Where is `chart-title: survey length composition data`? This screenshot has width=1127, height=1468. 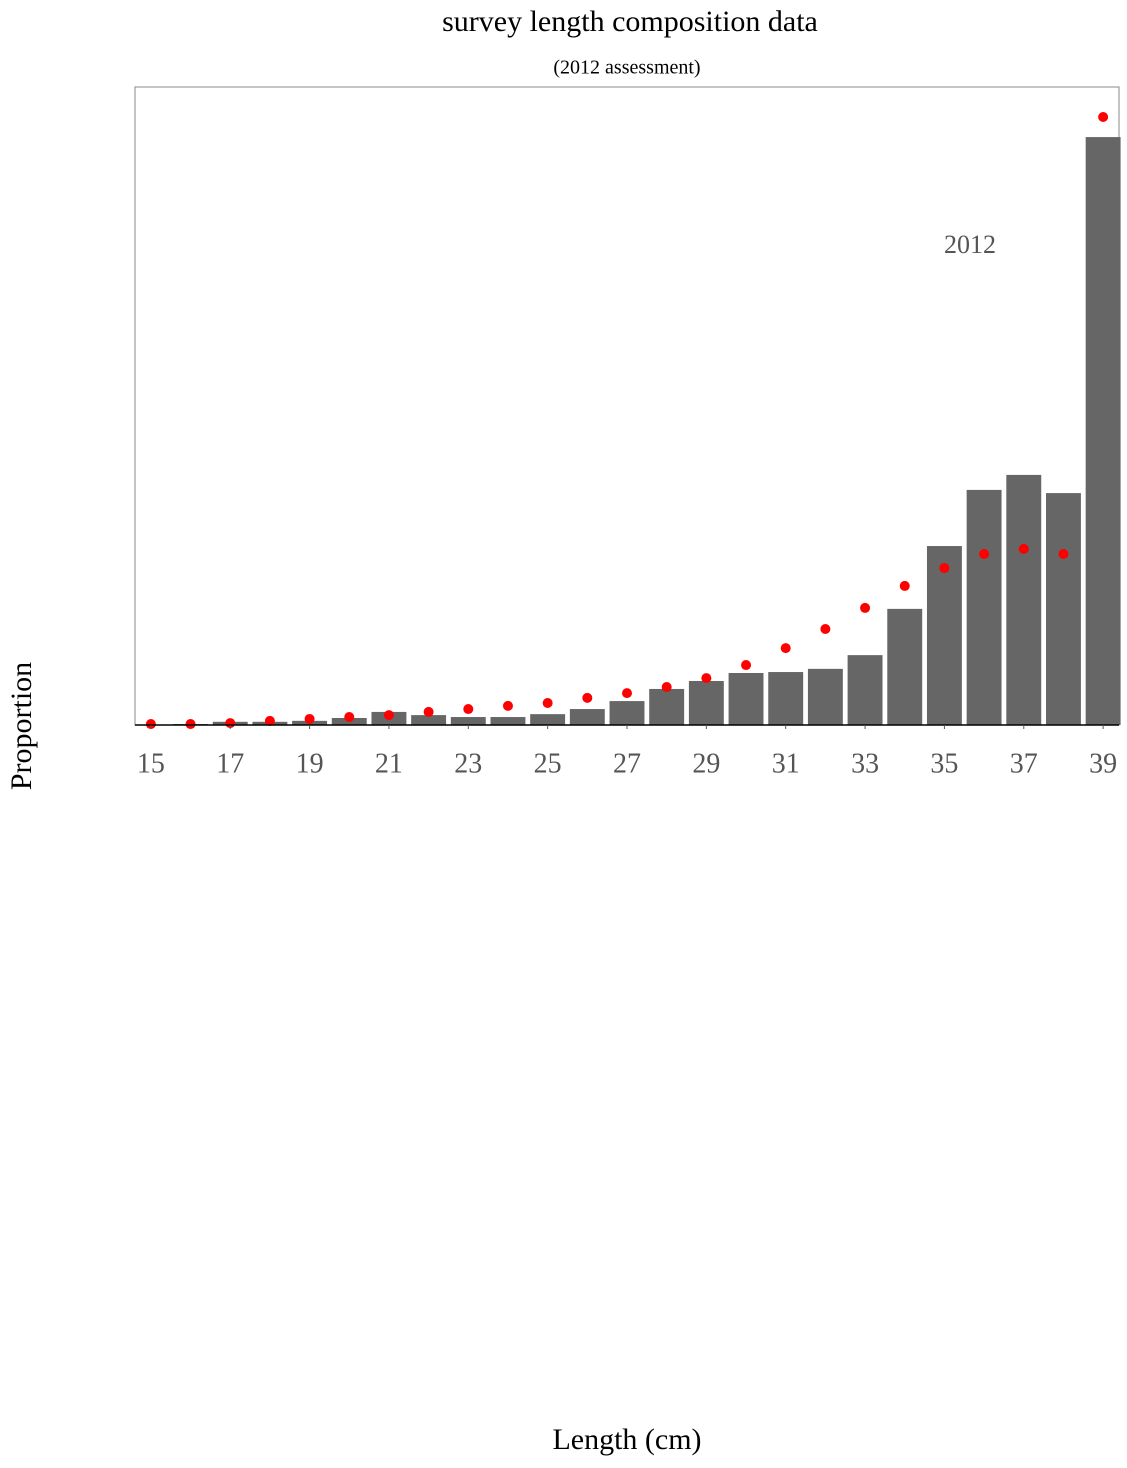 chart-title: survey length composition data is located at coordinates (630, 21).